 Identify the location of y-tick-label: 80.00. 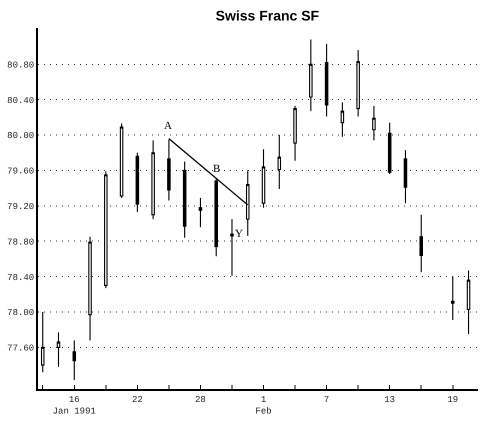
(20, 136).